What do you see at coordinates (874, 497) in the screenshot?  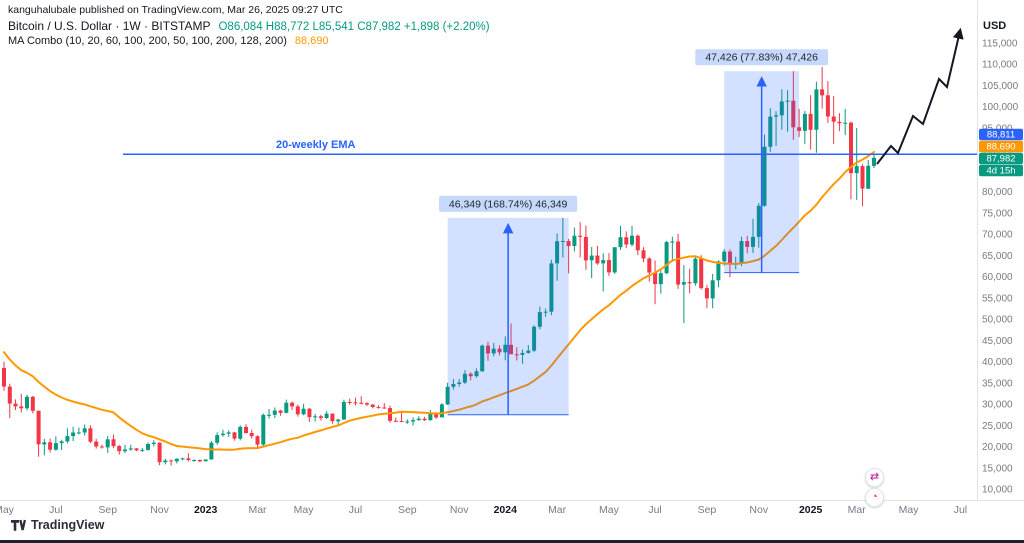 I see `streak-circle-icon: ◔` at bounding box center [874, 497].